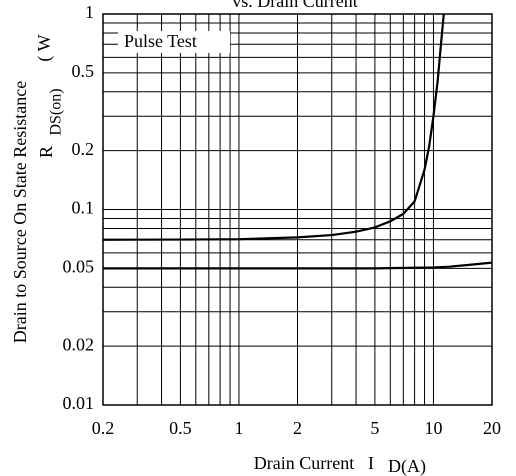 The image size is (516, 476). What do you see at coordinates (160, 41) in the screenshot?
I see `annotation: Pulse Test` at bounding box center [160, 41].